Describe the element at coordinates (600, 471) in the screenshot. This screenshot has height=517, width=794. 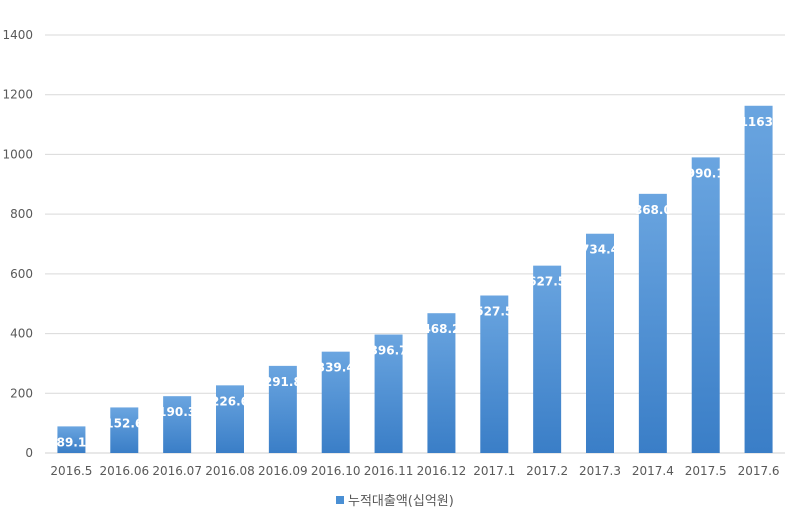
I see `x-tick-label: 2017.3` at that location.